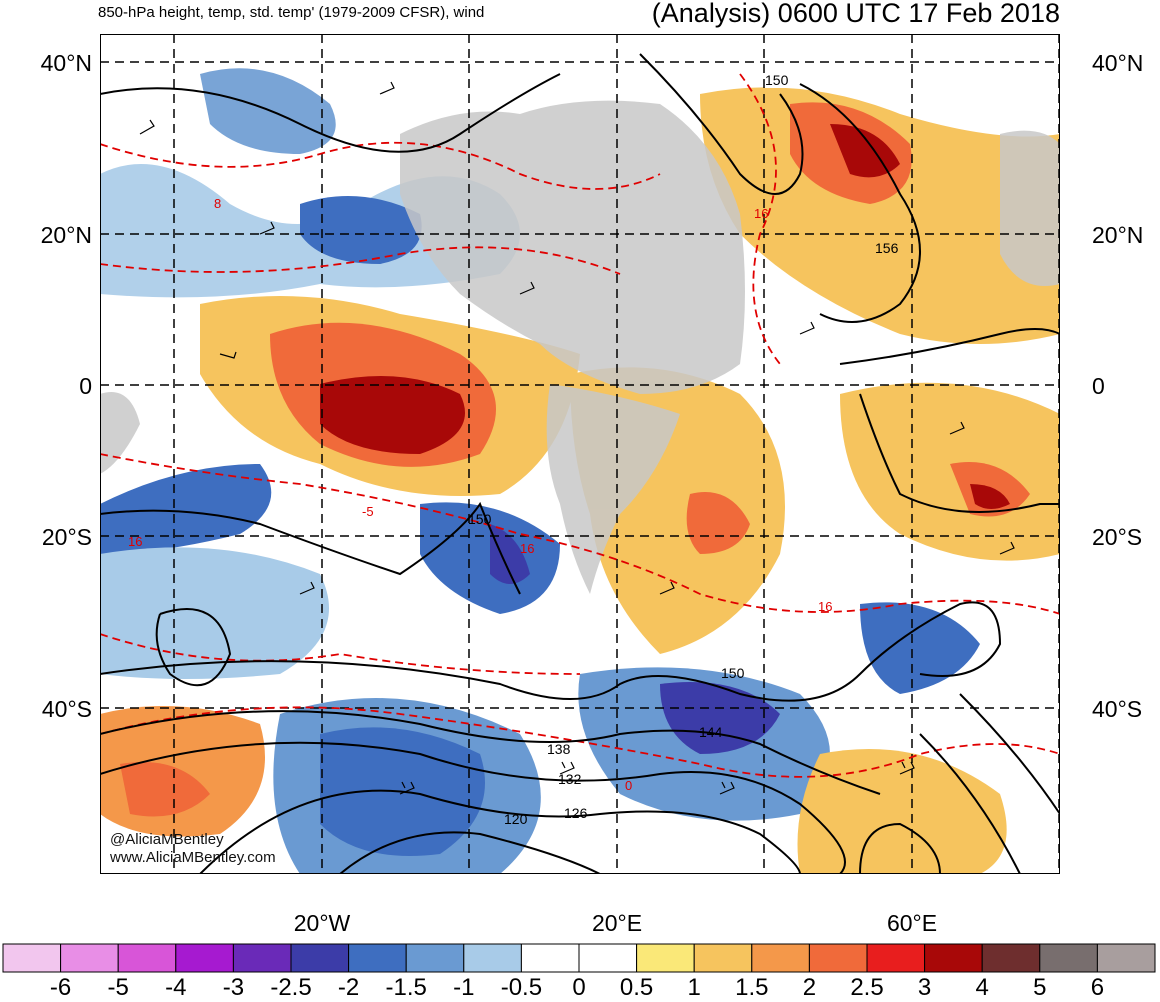 The width and height of the screenshot is (1160, 1002). What do you see at coordinates (809, 987) in the screenshot?
I see `colorbar-tick-label: 2` at bounding box center [809, 987].